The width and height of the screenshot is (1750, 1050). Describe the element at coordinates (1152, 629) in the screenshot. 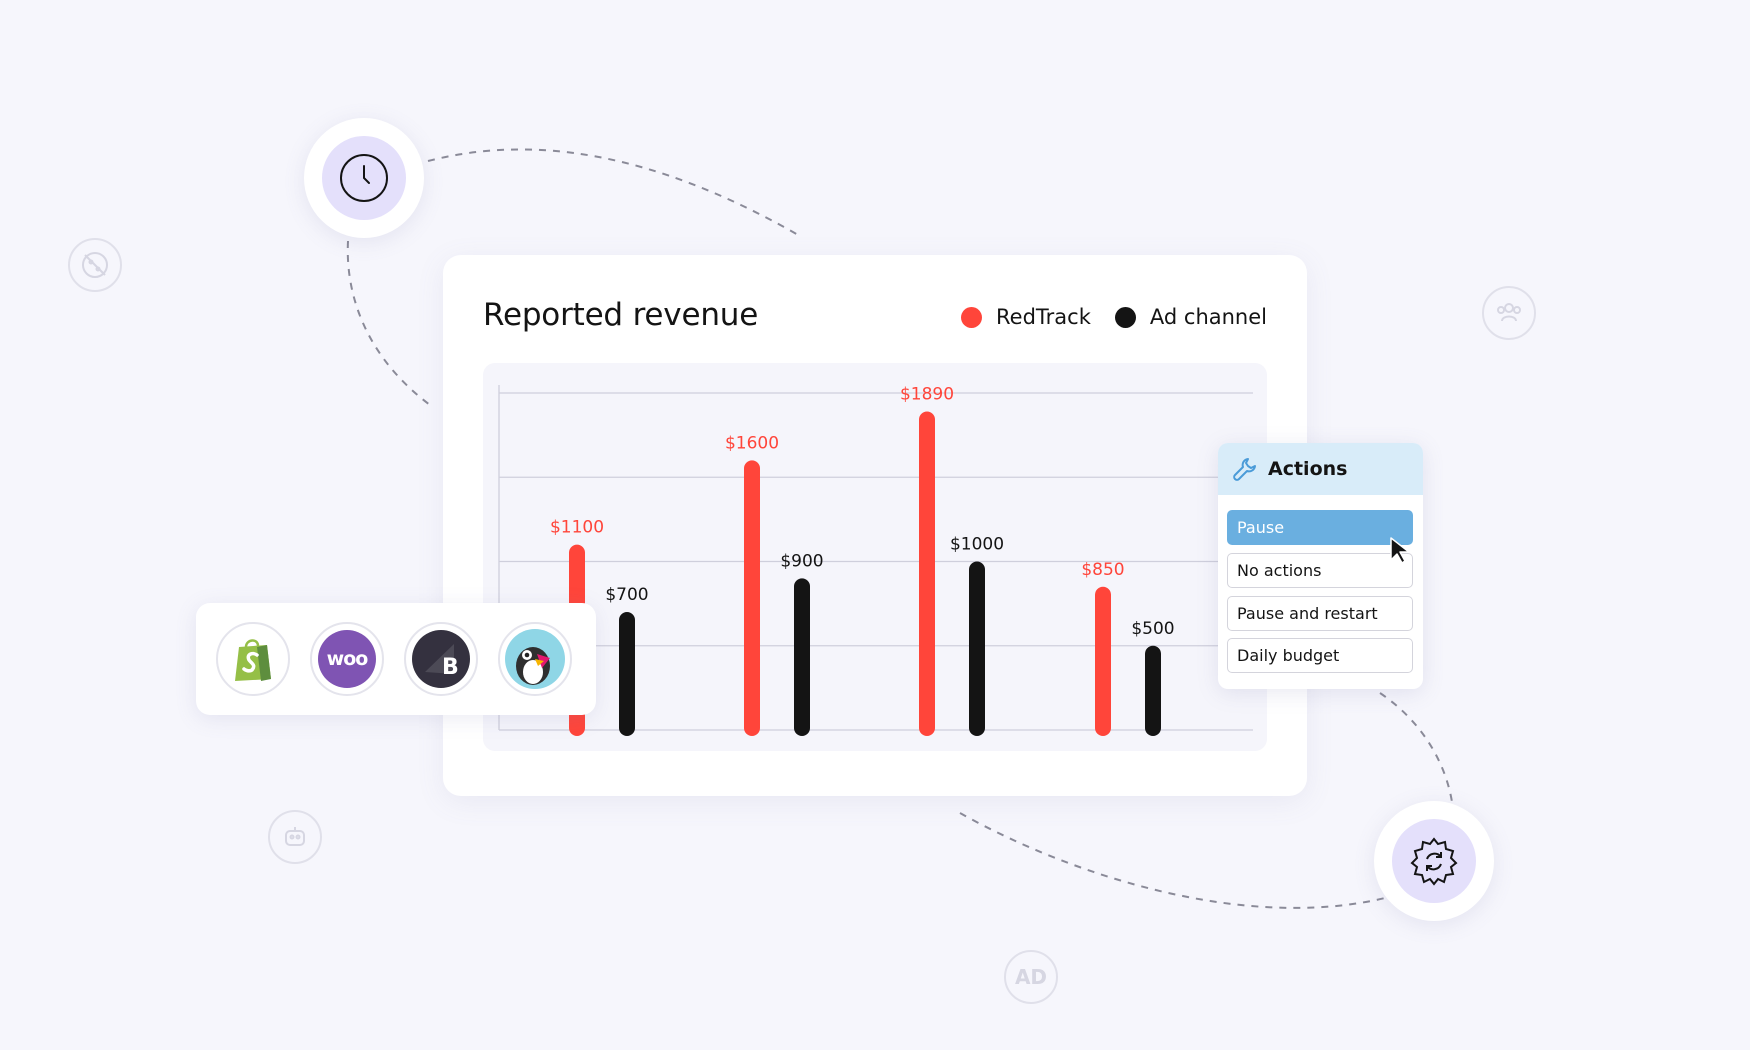

I see `data-label-ad-channel-3: $500` at that location.